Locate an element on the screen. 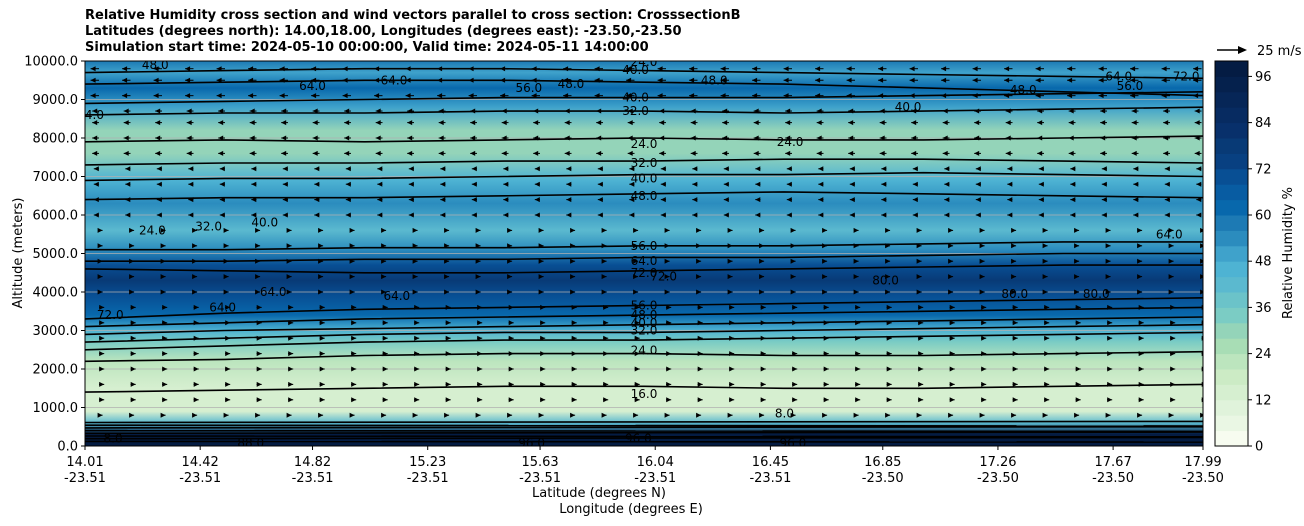 The height and width of the screenshot is (526, 1304). x-tick-label-lat: 15.63 is located at coordinates (539, 462).